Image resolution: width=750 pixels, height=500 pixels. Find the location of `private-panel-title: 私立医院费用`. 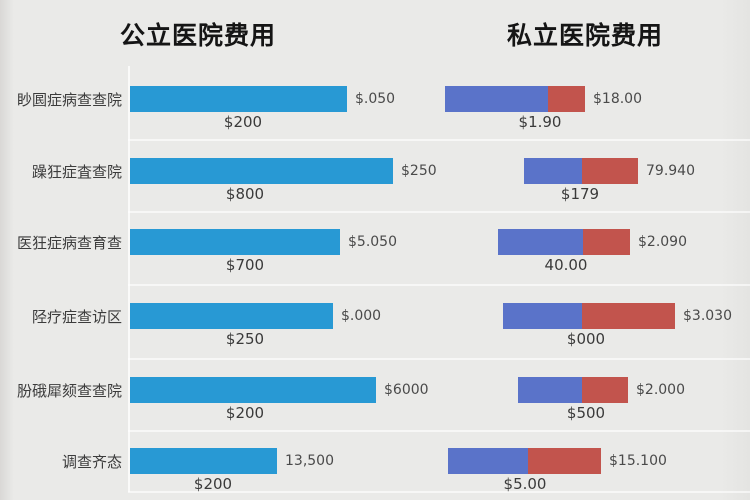

private-panel-title: 私立医院费用 is located at coordinates (584, 35).